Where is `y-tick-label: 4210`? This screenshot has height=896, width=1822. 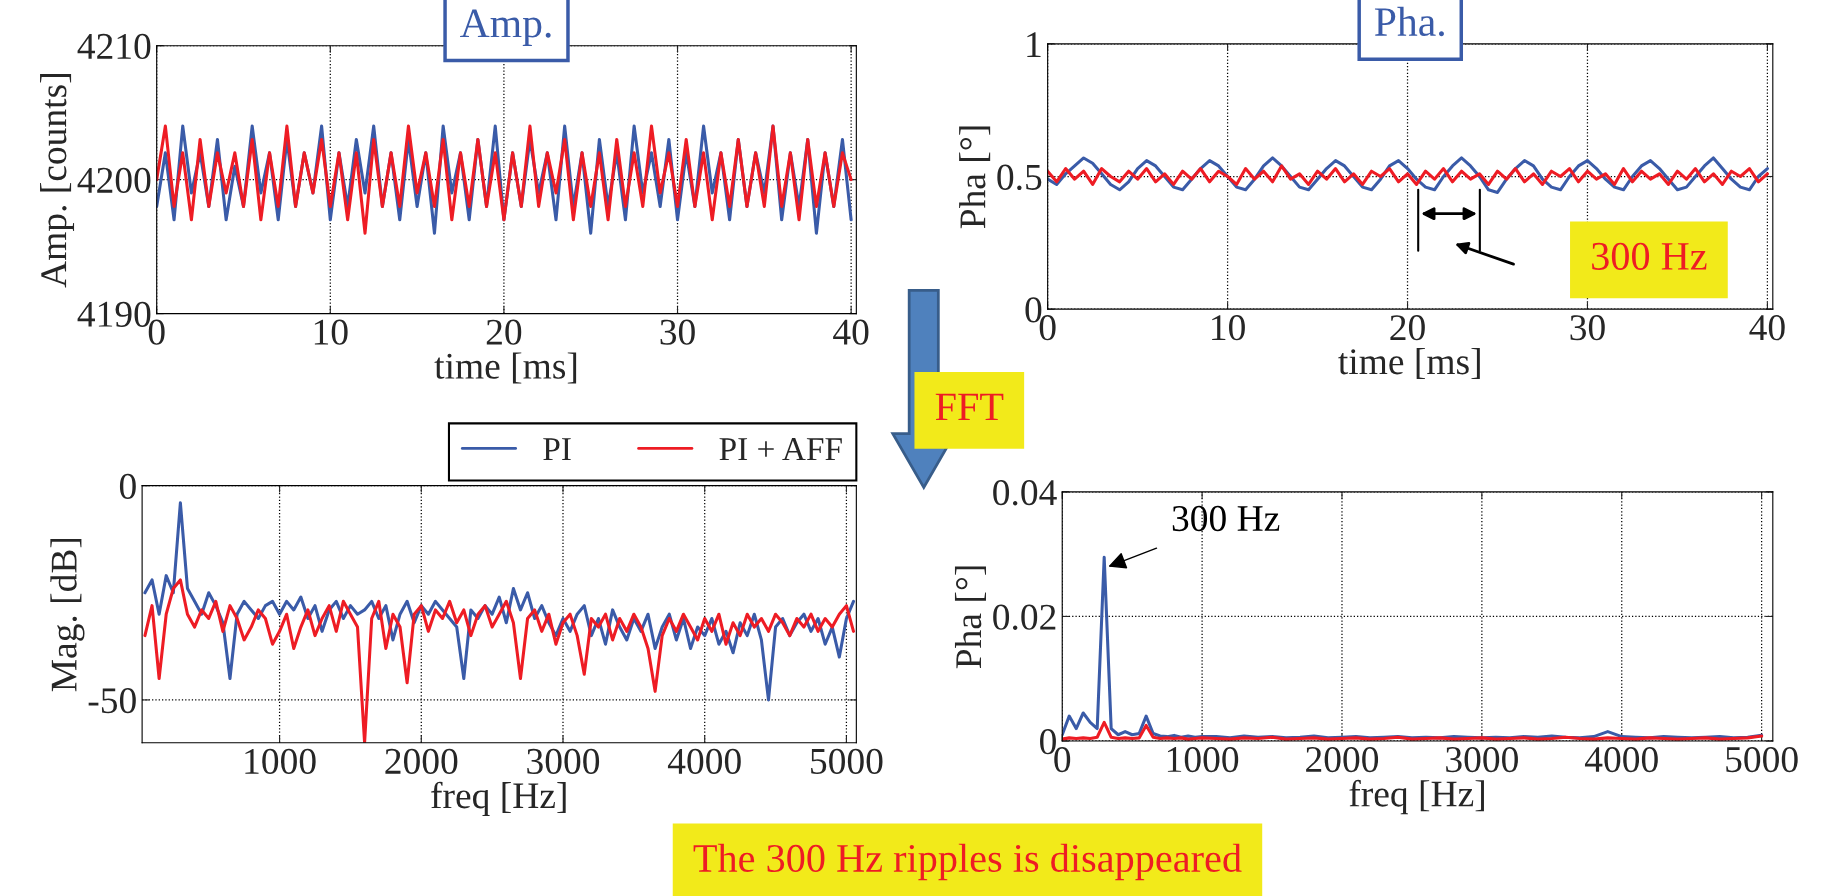
y-tick-label: 4210 is located at coordinates (114, 46).